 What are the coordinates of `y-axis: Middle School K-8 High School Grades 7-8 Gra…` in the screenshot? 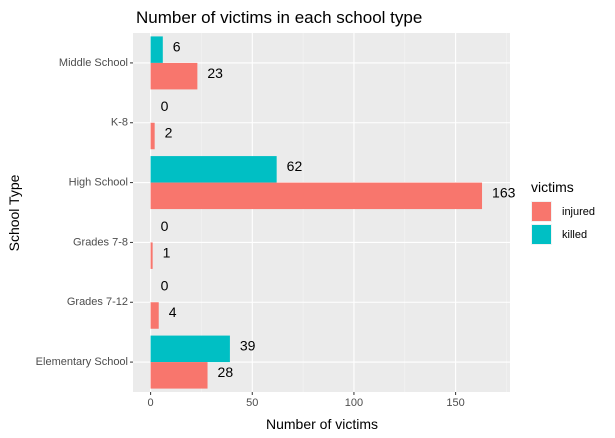 It's located at (84, 212).